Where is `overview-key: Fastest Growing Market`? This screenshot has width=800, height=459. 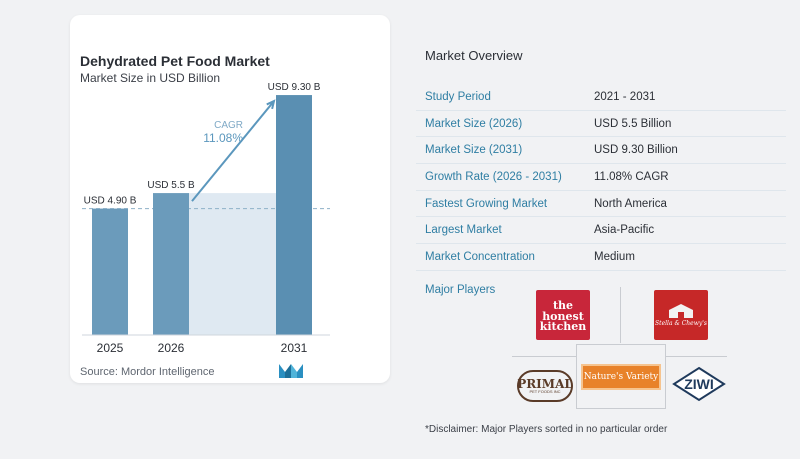
overview-key: Fastest Growing Market is located at coordinates (486, 203).